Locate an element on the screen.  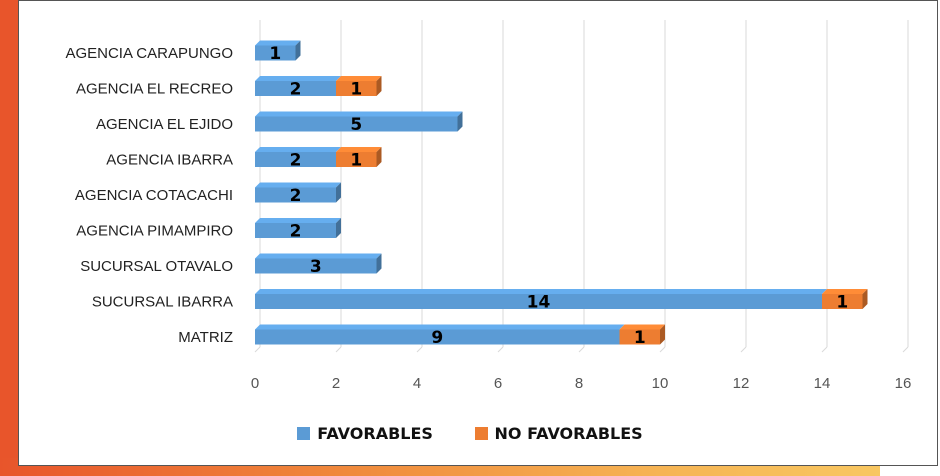
x-tick-label: 12 is located at coordinates (741, 383).